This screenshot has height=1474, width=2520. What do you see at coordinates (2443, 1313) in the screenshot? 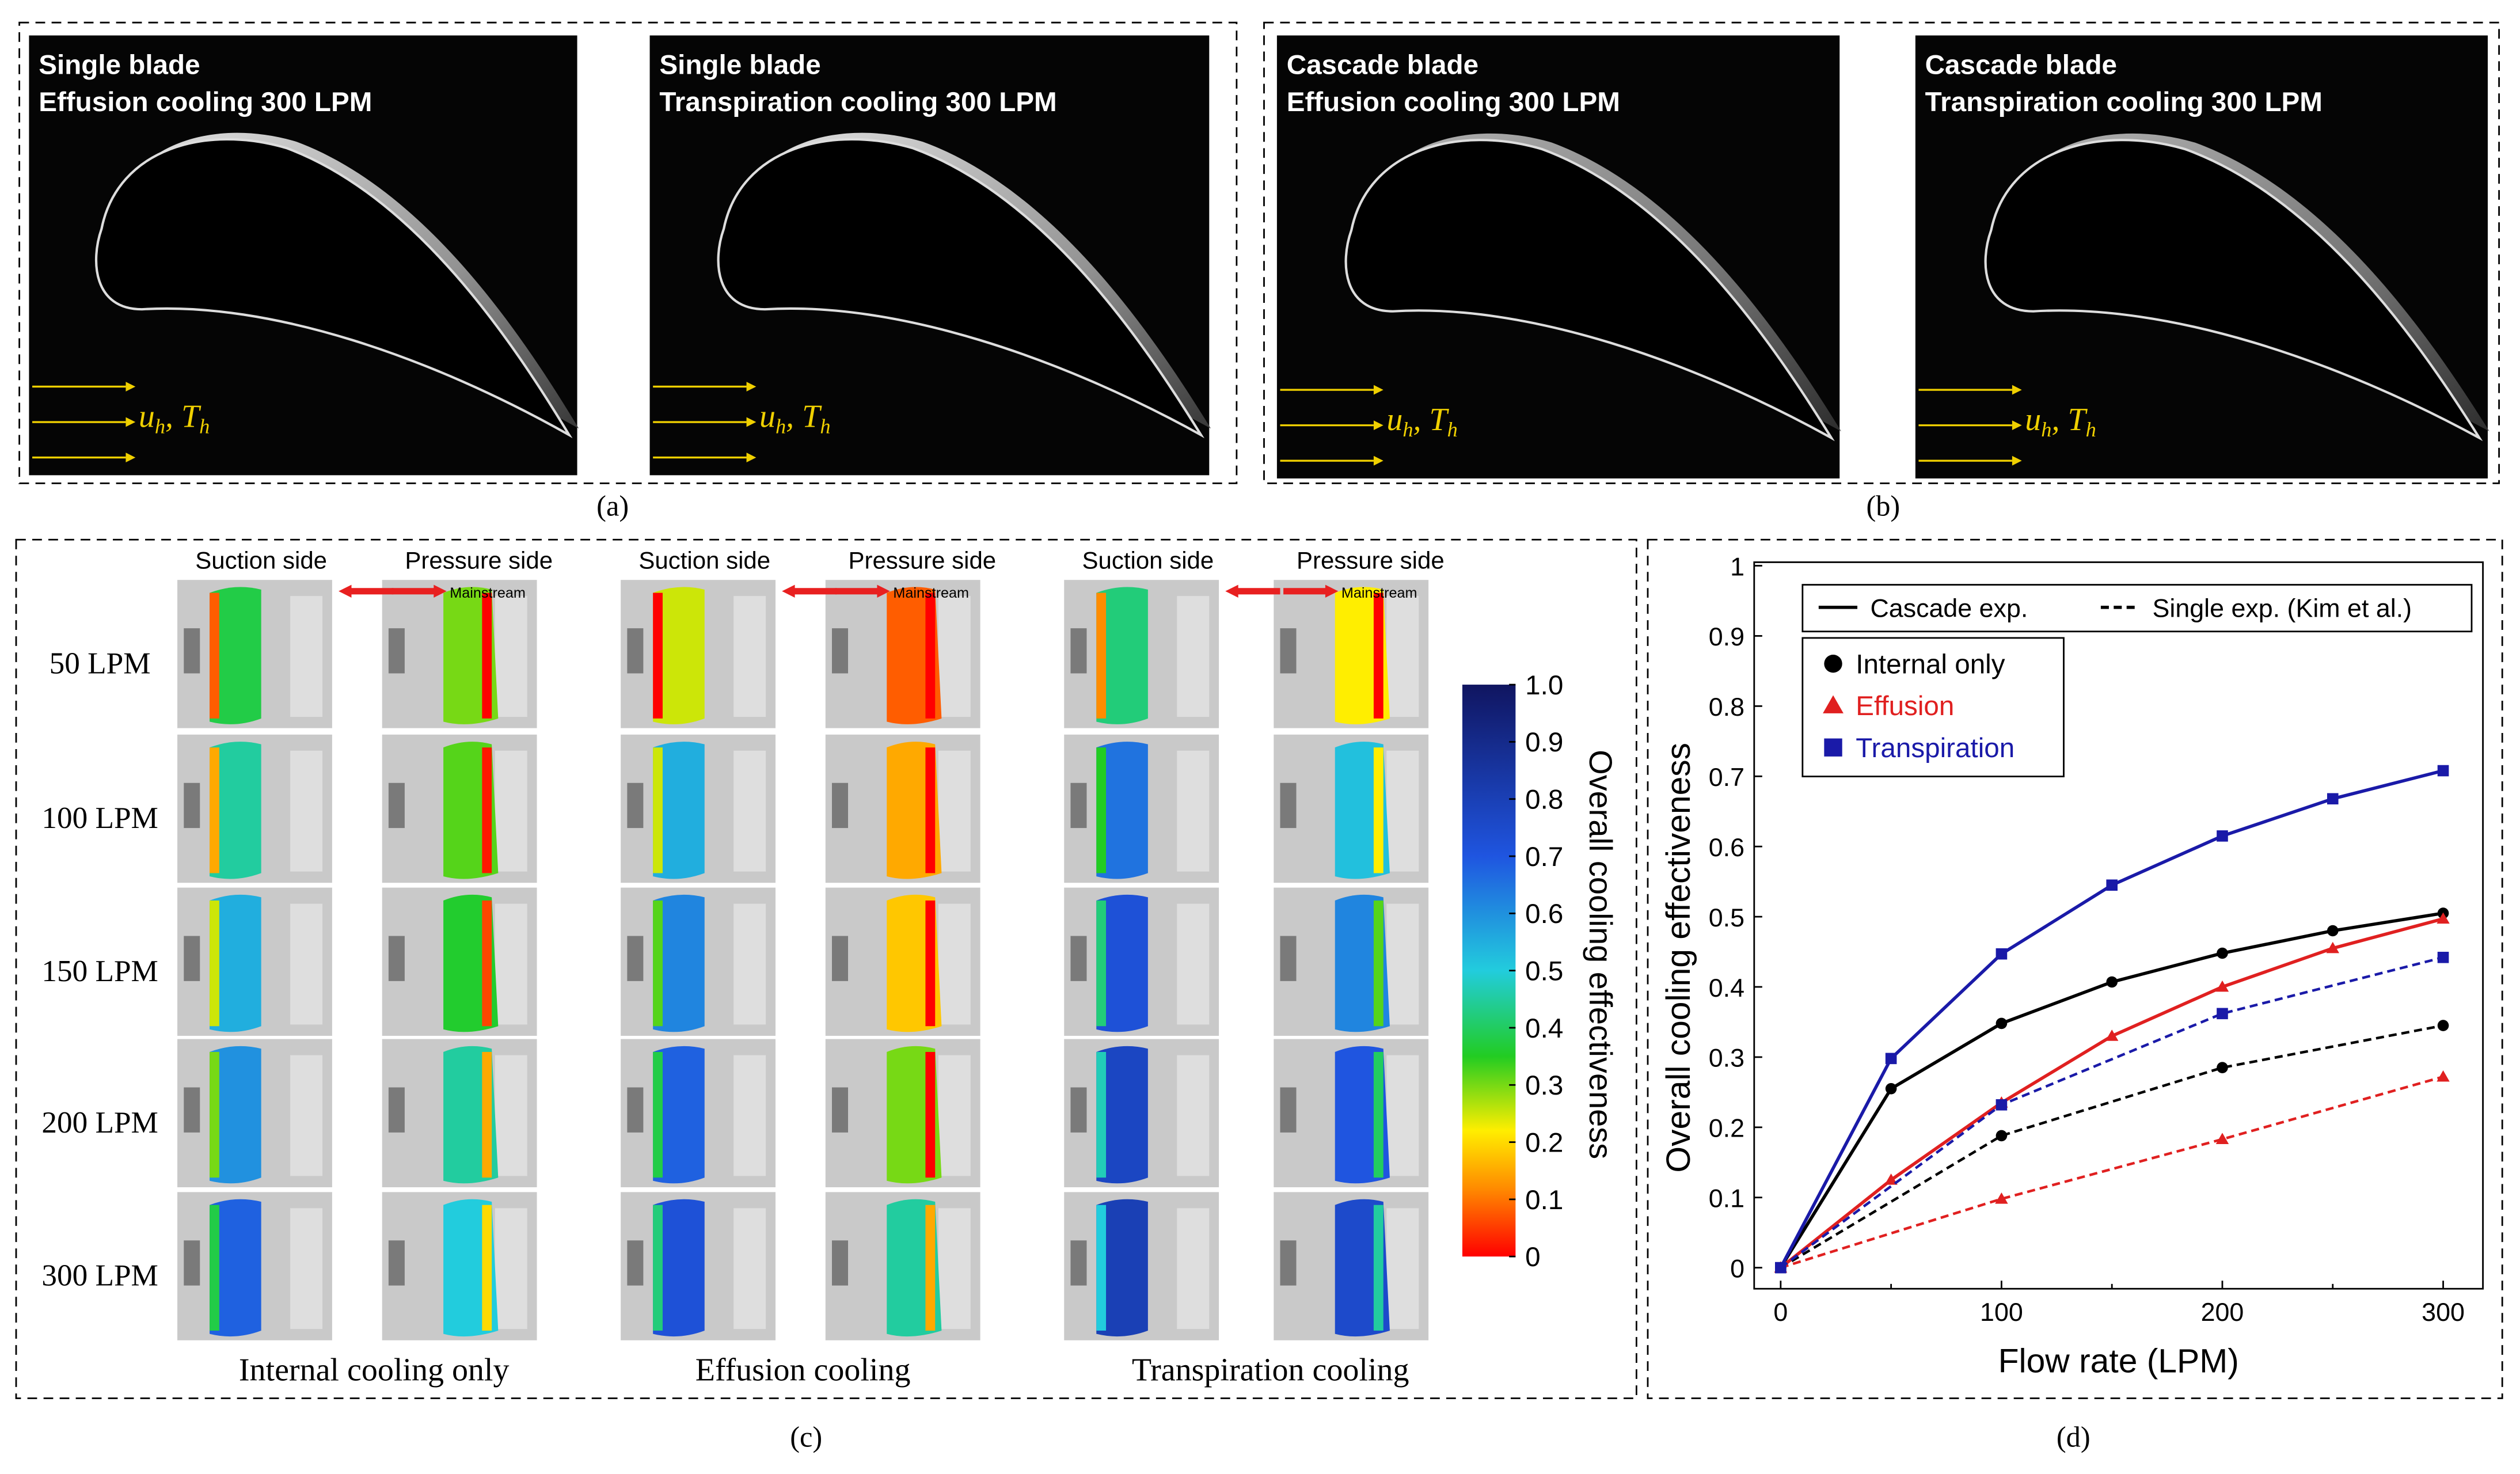
I see `x-tick-label: 300` at bounding box center [2443, 1313].